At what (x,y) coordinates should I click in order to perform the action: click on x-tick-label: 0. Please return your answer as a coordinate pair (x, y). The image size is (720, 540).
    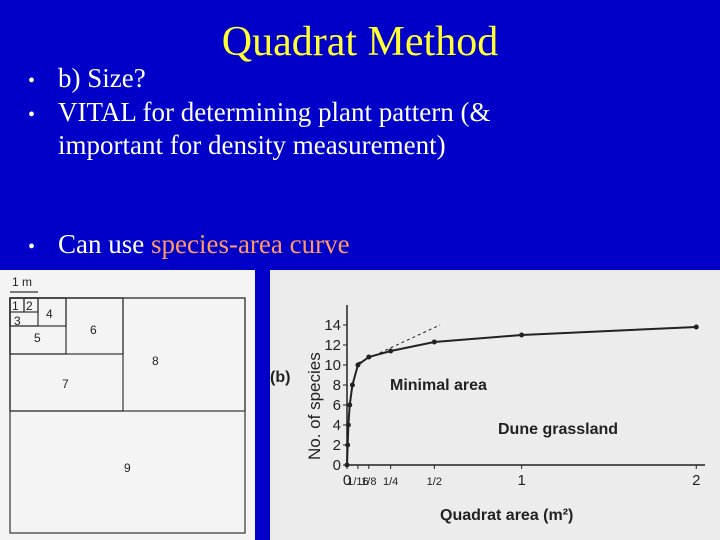
    Looking at the image, I should click on (347, 480).